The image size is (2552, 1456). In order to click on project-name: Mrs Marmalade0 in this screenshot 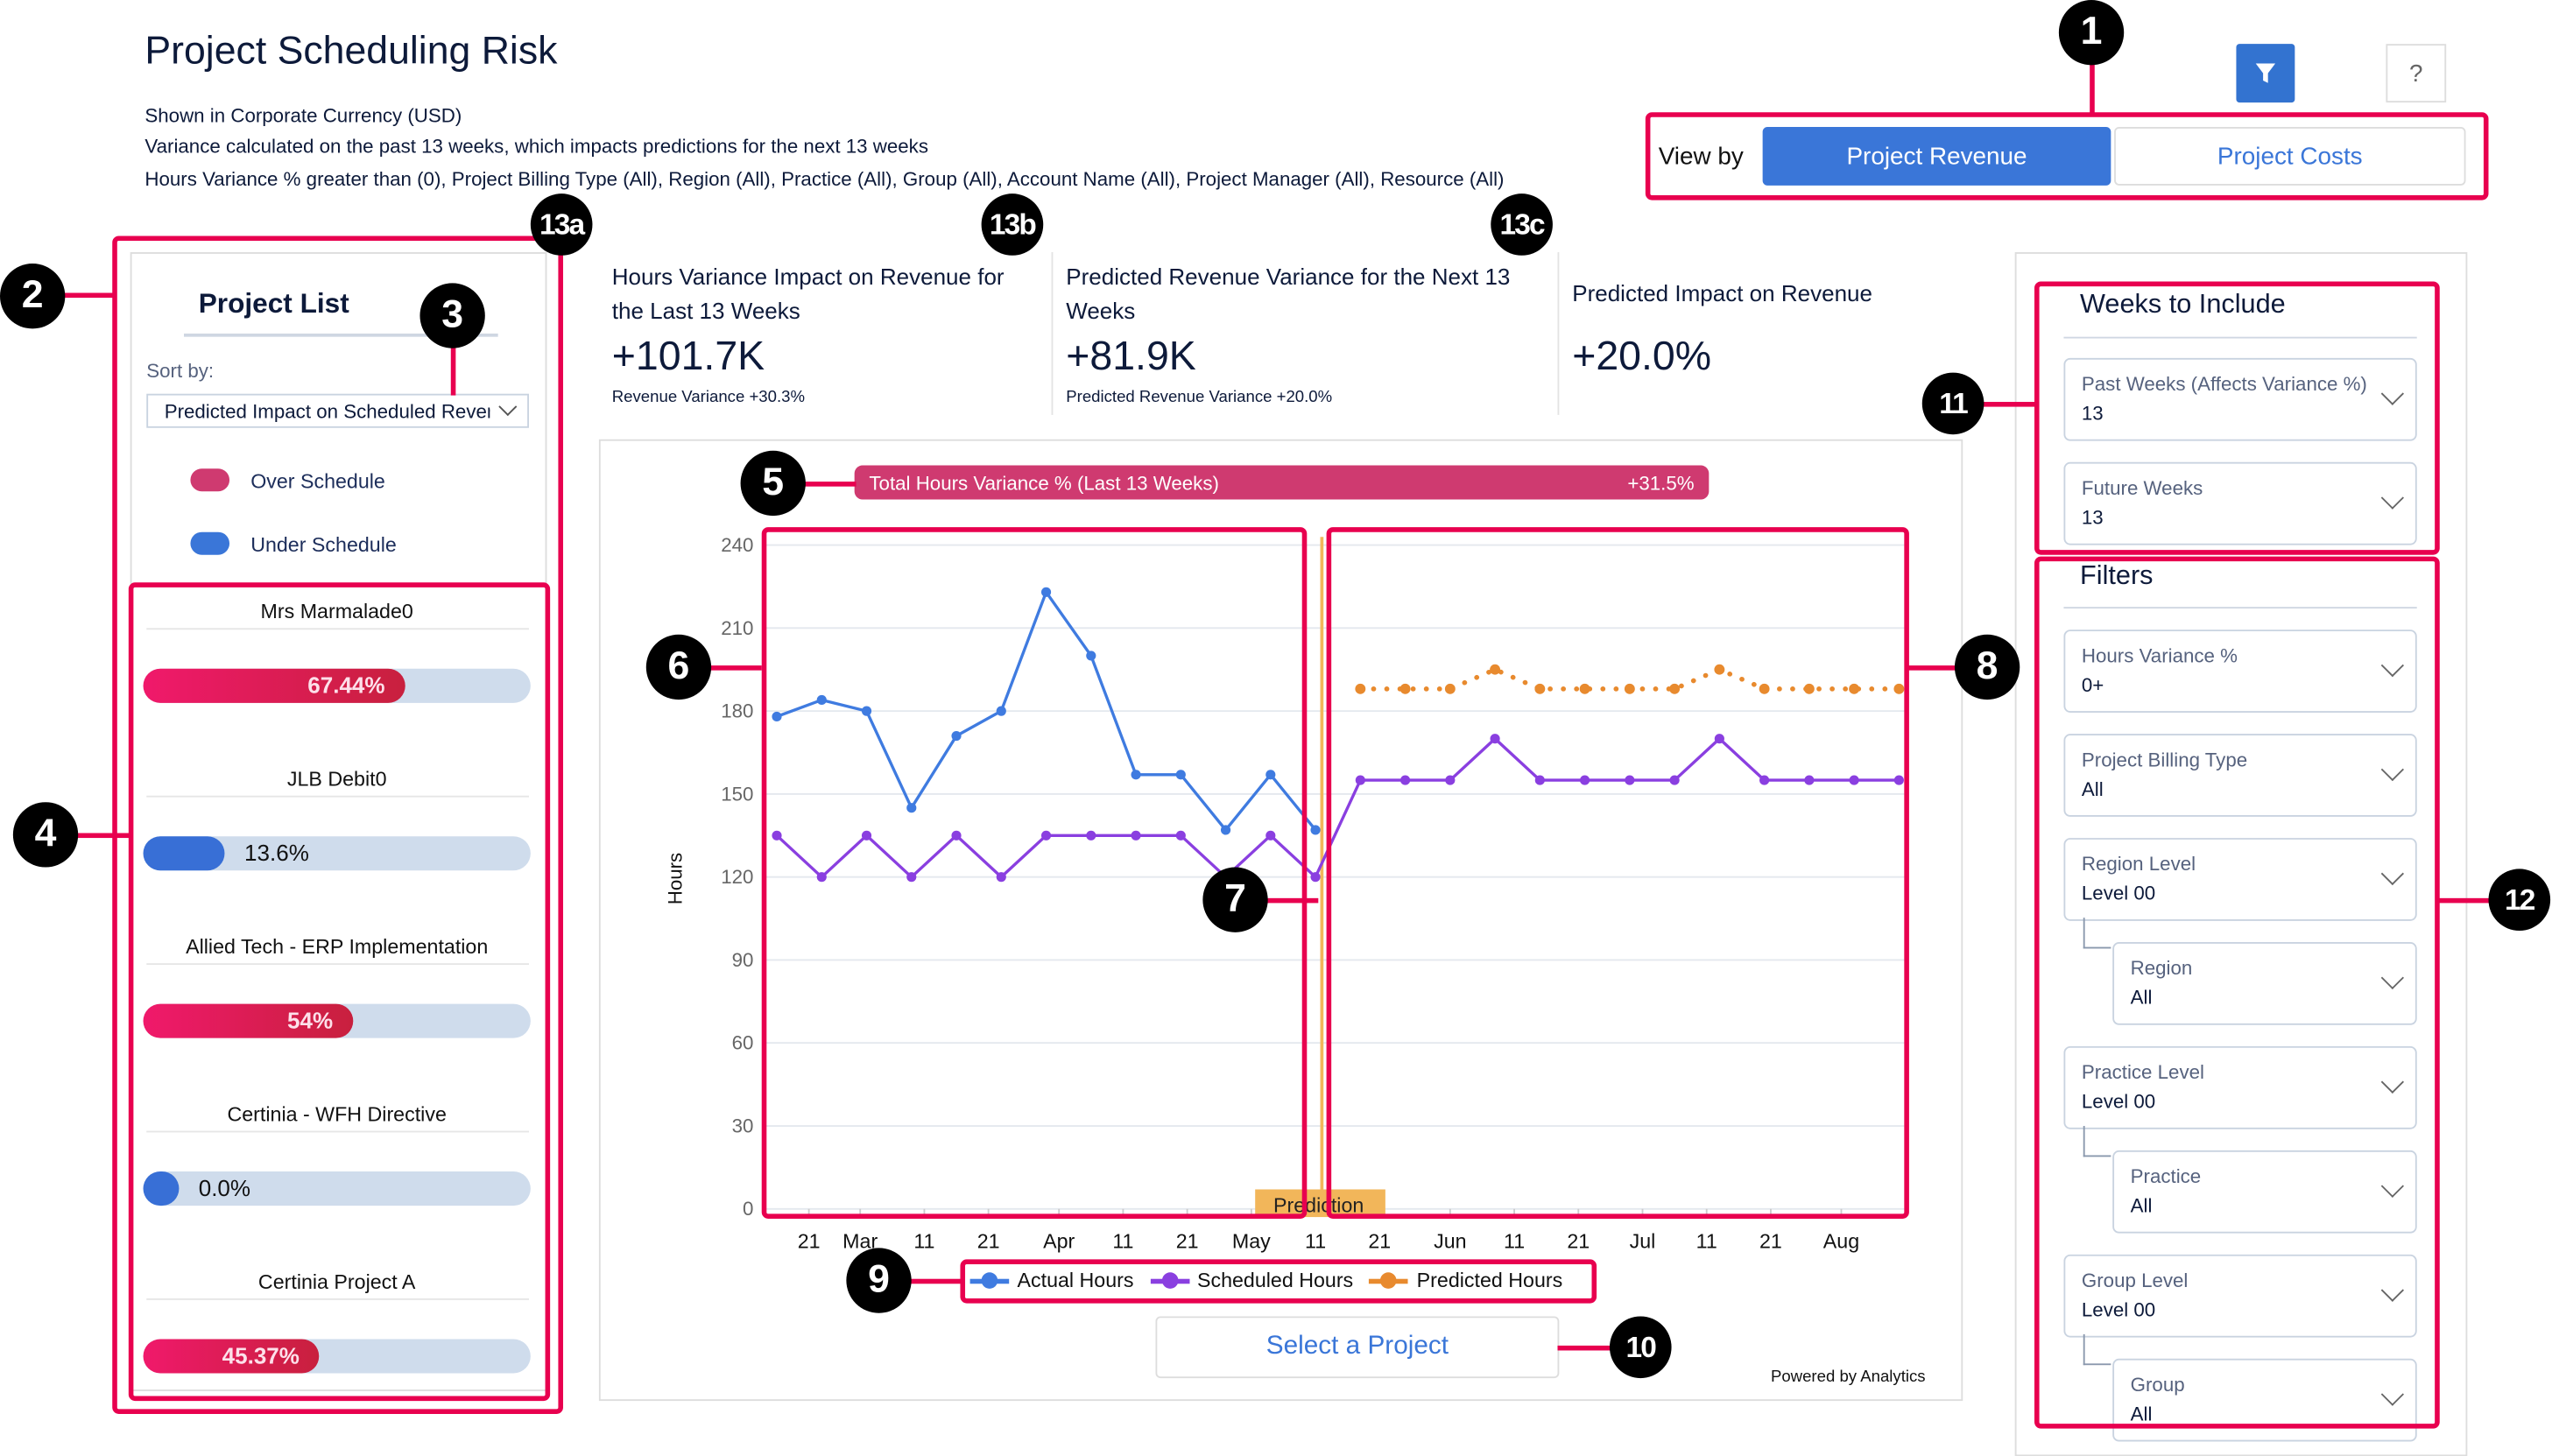, I will do `click(336, 611)`.